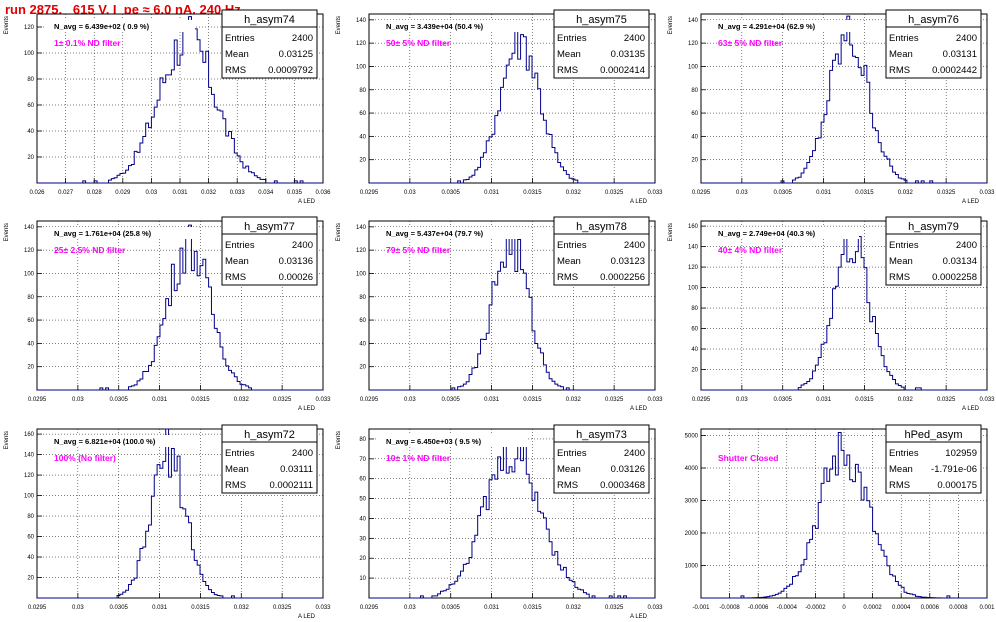 The image size is (996, 622). I want to click on navg-label: N_avg = 6.439e+02 ( 0.9 %), so click(102, 26).